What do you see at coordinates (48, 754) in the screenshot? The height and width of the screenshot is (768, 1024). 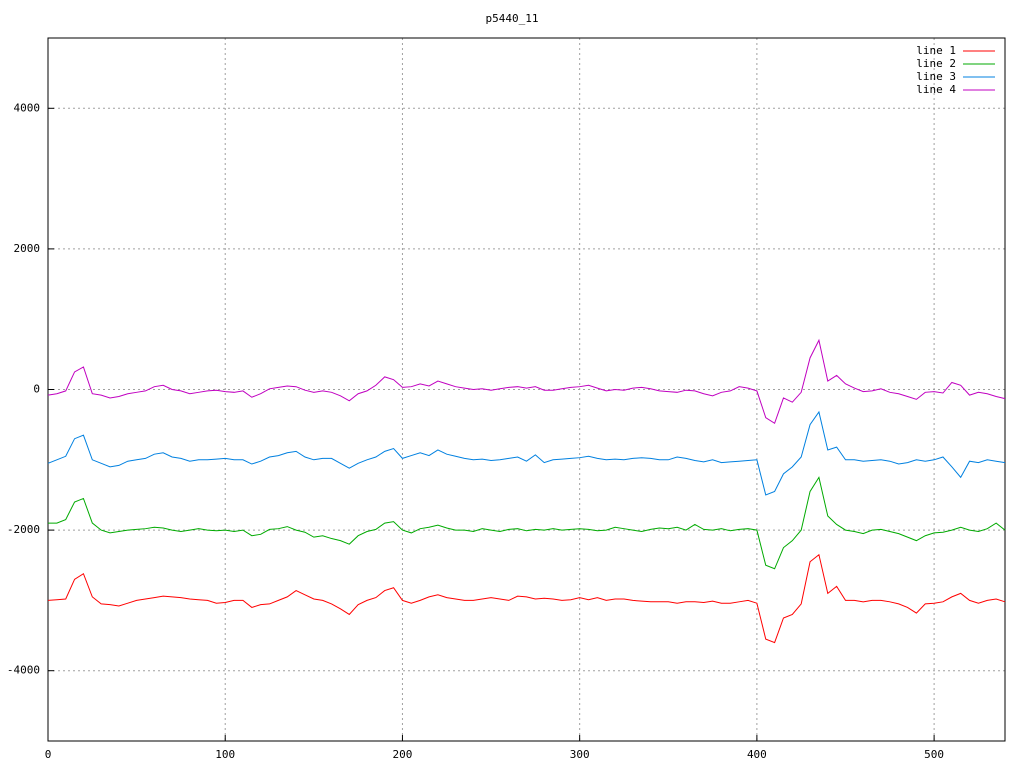 I see `x-tick-label: 0` at bounding box center [48, 754].